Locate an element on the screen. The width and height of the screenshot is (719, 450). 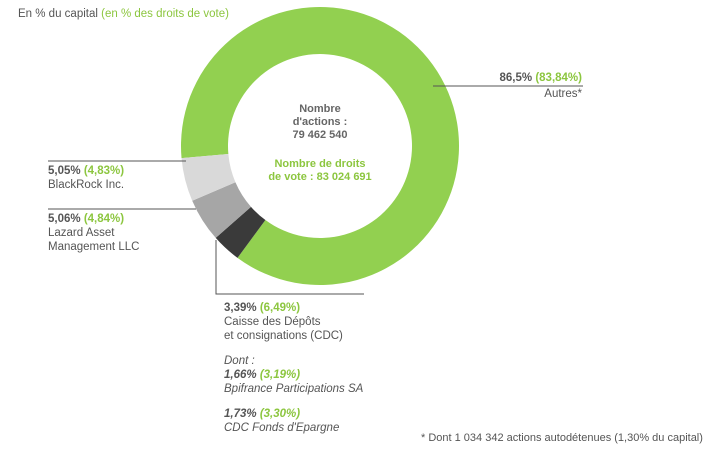
autres-capital-pct: 86,5% is located at coordinates (516, 78).